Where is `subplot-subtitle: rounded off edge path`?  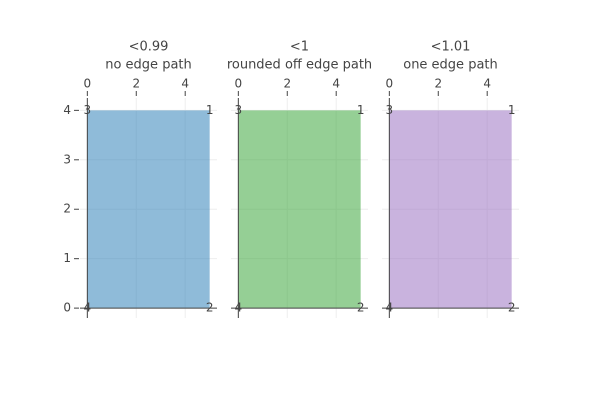
subplot-subtitle: rounded off edge path is located at coordinates (299, 65).